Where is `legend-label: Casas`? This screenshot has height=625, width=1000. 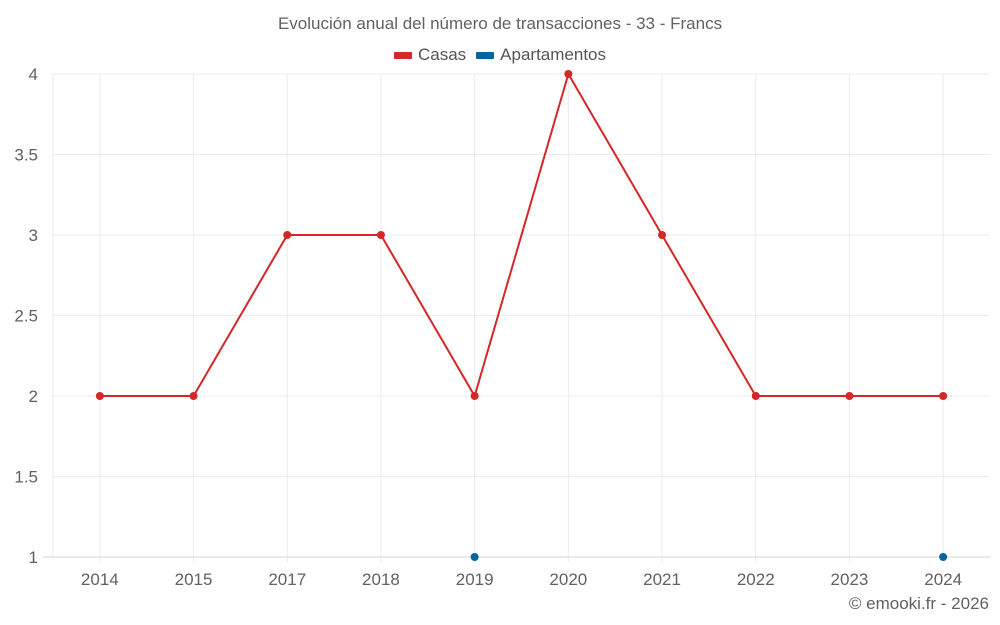 legend-label: Casas is located at coordinates (442, 54).